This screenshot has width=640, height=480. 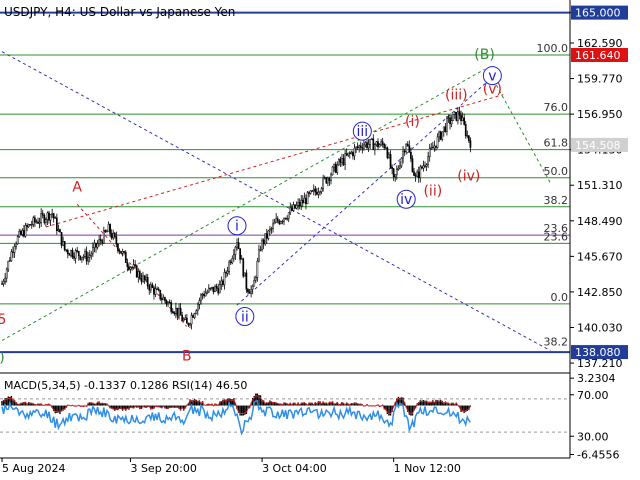 I want to click on price-tag, so click(x=599, y=12).